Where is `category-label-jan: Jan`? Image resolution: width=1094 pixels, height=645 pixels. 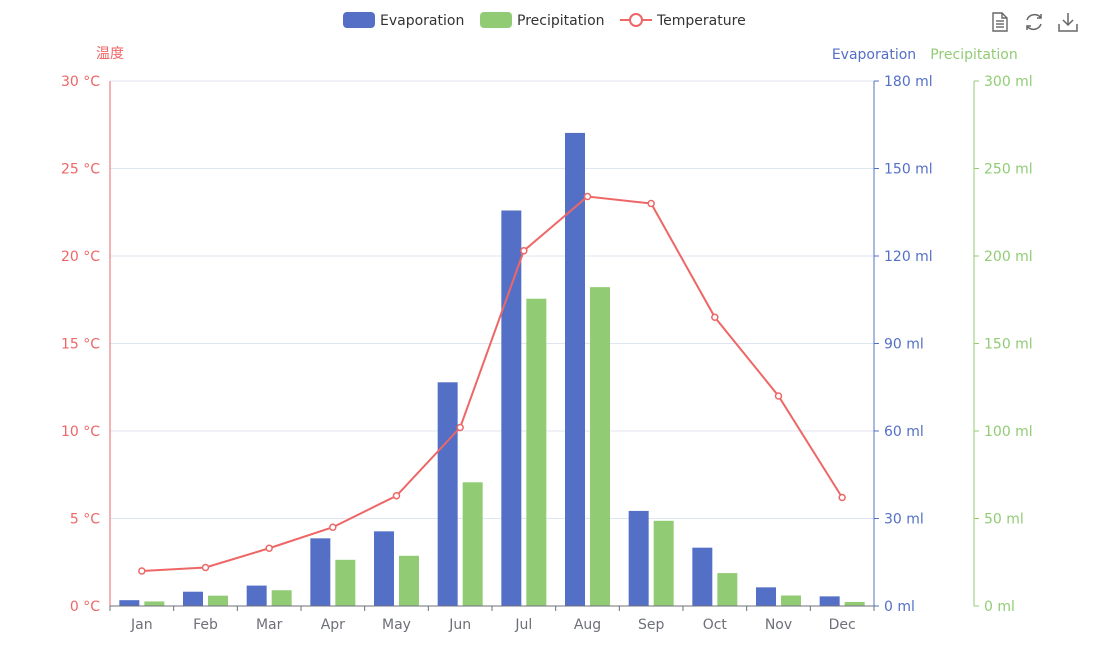
category-label-jan: Jan is located at coordinates (141, 625).